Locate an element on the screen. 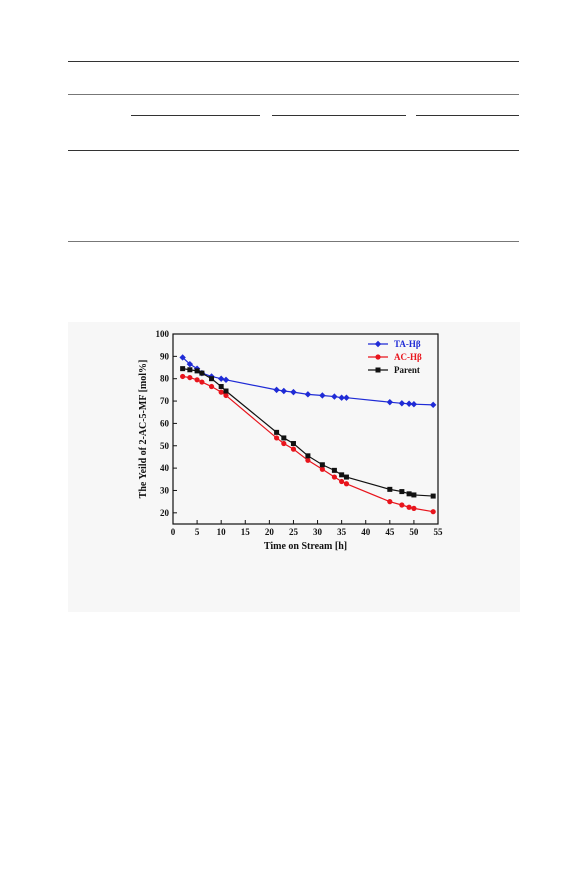 Image resolution: width=585 pixels, height=888 pixels. x-tick-label-5: 25 is located at coordinates (294, 532).